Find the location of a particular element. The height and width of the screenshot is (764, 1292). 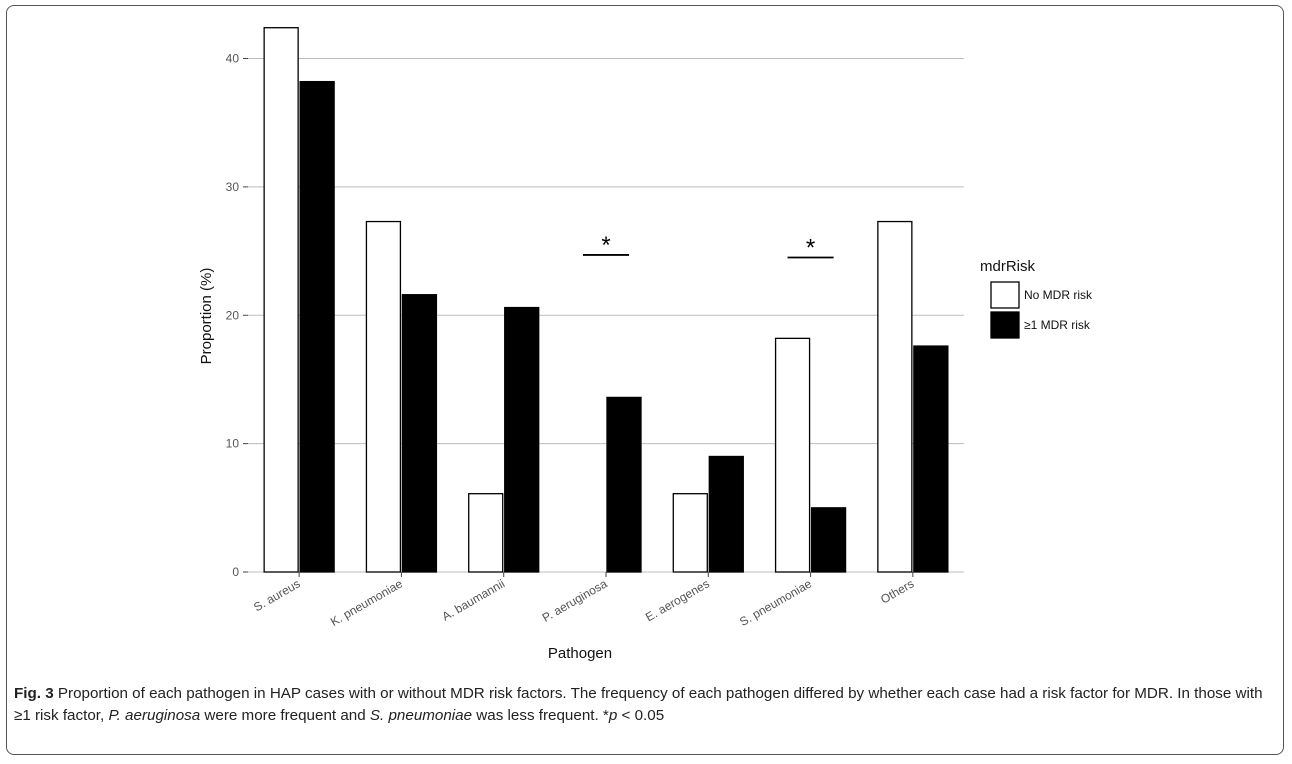

y-tick-label: 30 is located at coordinates (233, 187).